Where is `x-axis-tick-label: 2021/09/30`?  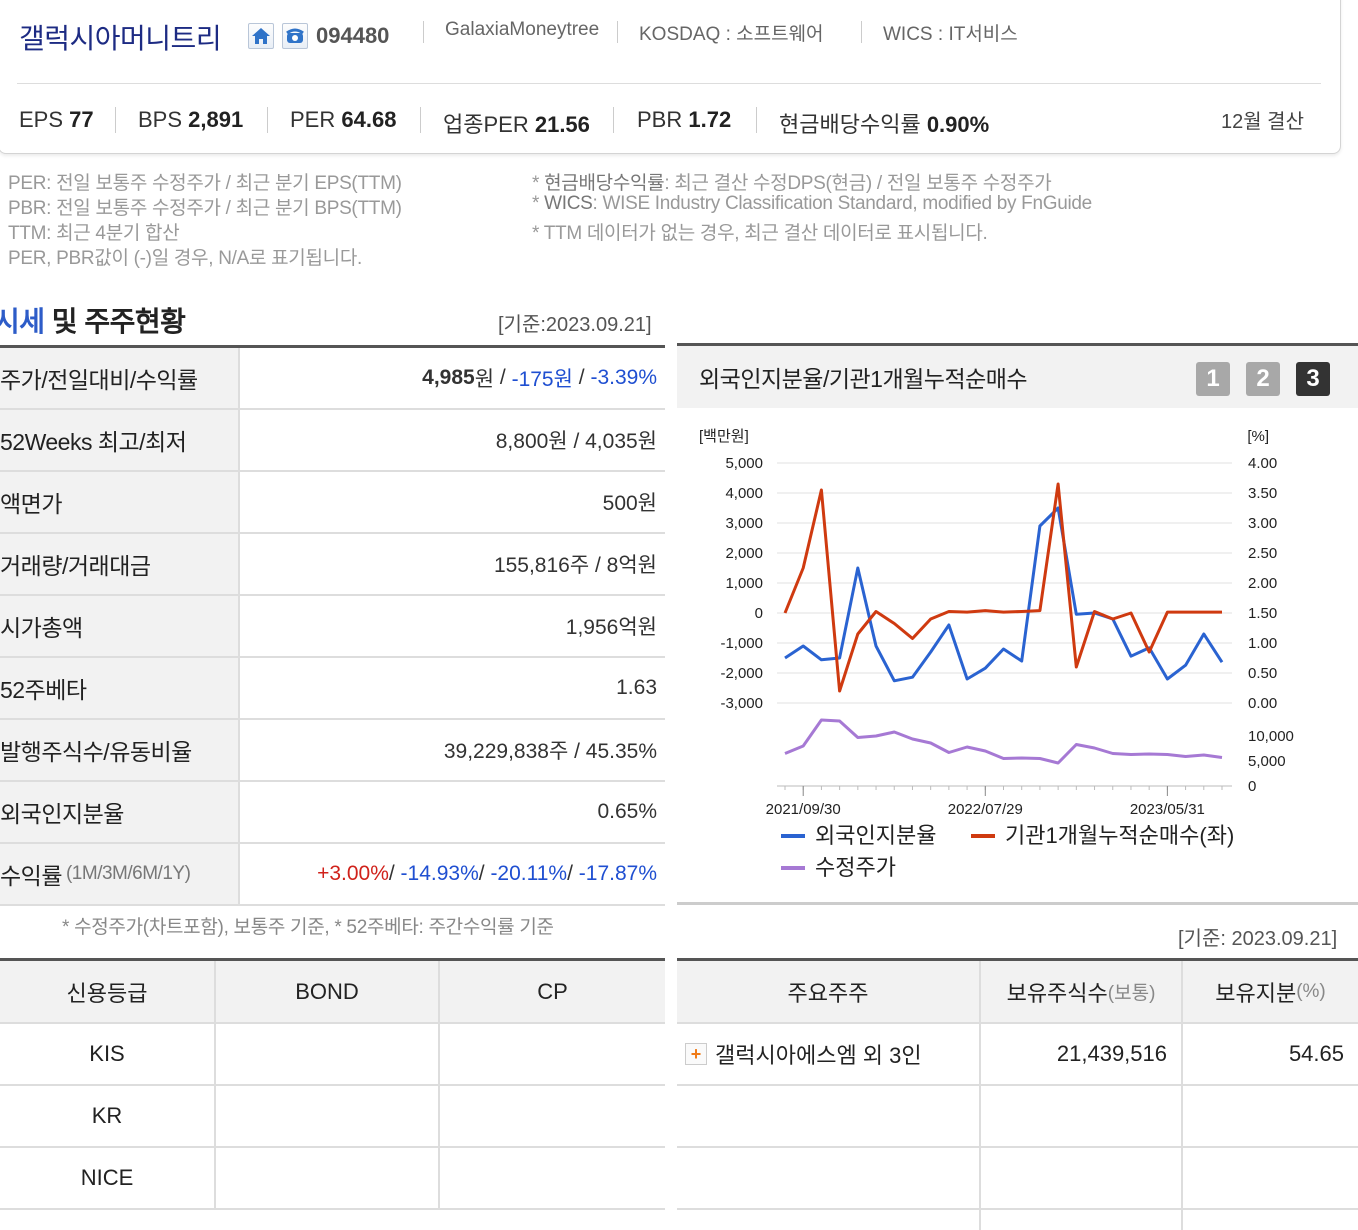 x-axis-tick-label: 2021/09/30 is located at coordinates (803, 809).